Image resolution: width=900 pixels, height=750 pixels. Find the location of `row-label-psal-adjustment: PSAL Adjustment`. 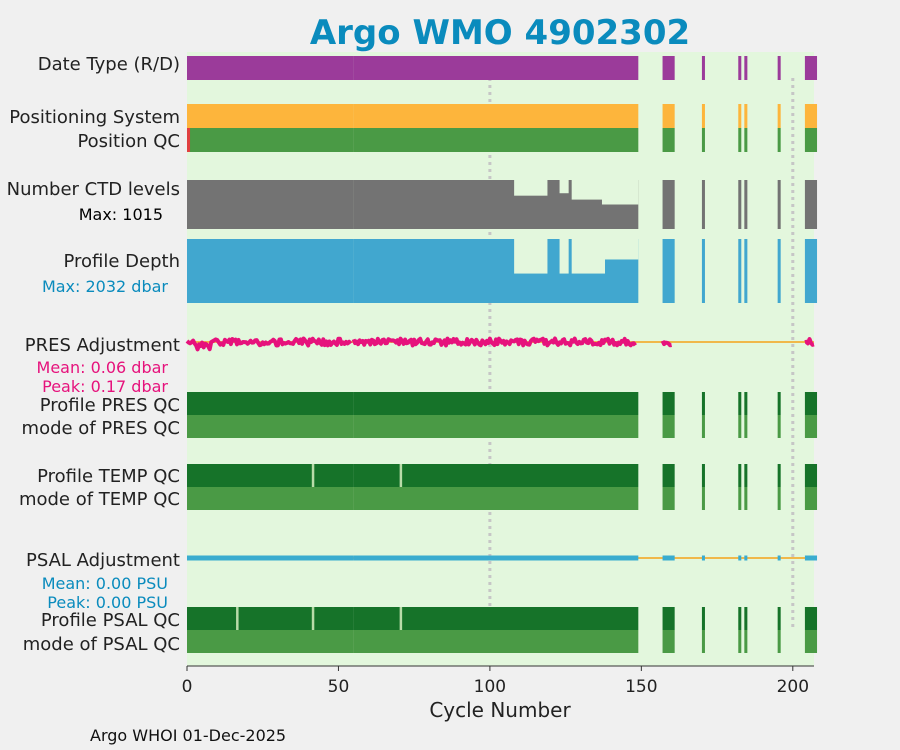

row-label-psal-adjustment: PSAL Adjustment is located at coordinates (103, 560).